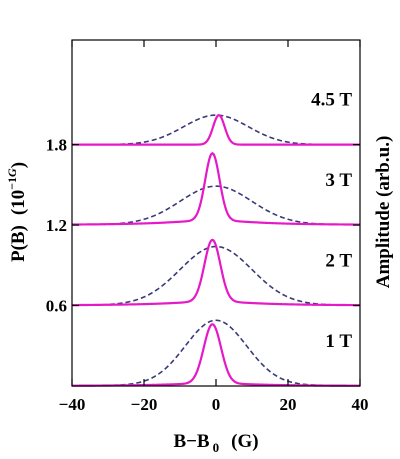 Image resolution: width=400 pixels, height=459 pixels. What do you see at coordinates (56, 225) in the screenshot?
I see `y-tick-label: 1.2` at bounding box center [56, 225].